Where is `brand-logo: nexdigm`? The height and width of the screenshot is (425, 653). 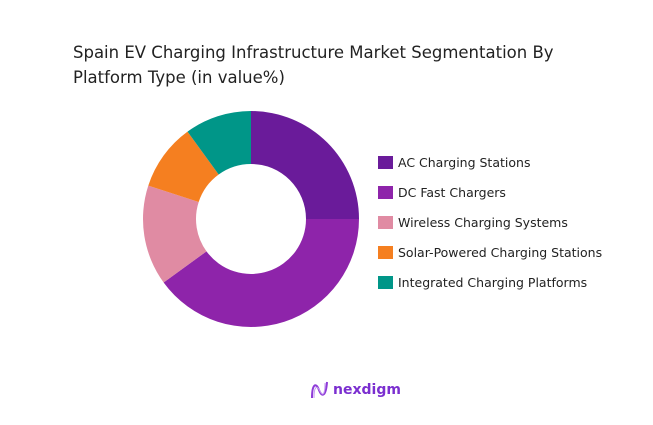
brand-logo: nexdigm is located at coordinates (355, 390).